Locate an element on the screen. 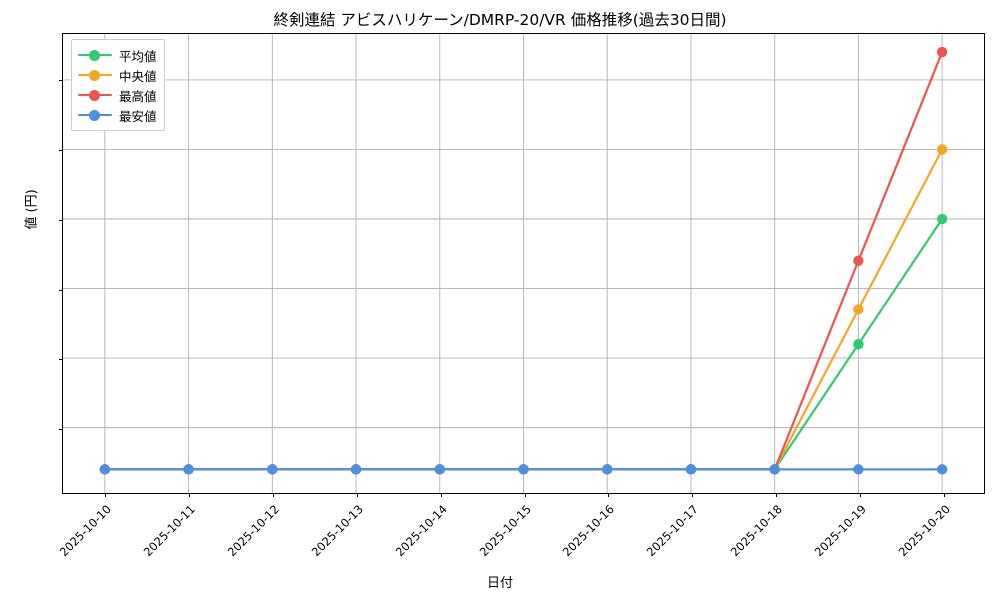 Image resolution: width=1000 pixels, height=611 pixels. legend-label: 最高値 is located at coordinates (138, 96).